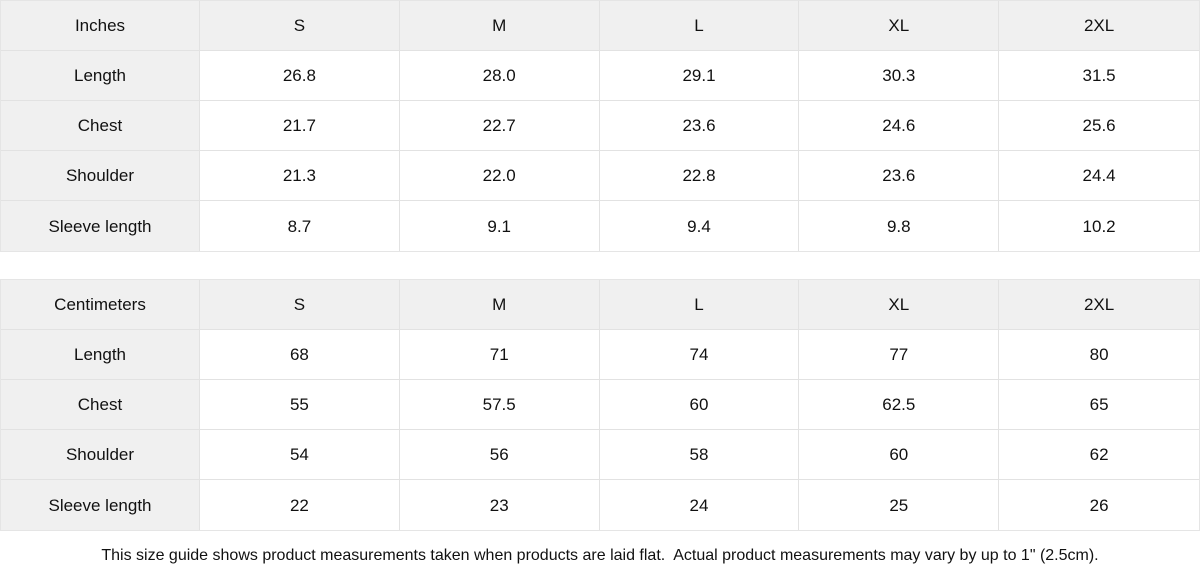 This screenshot has width=1200, height=580. Describe the element at coordinates (300, 405) in the screenshot. I see `value-cell: 55` at that location.